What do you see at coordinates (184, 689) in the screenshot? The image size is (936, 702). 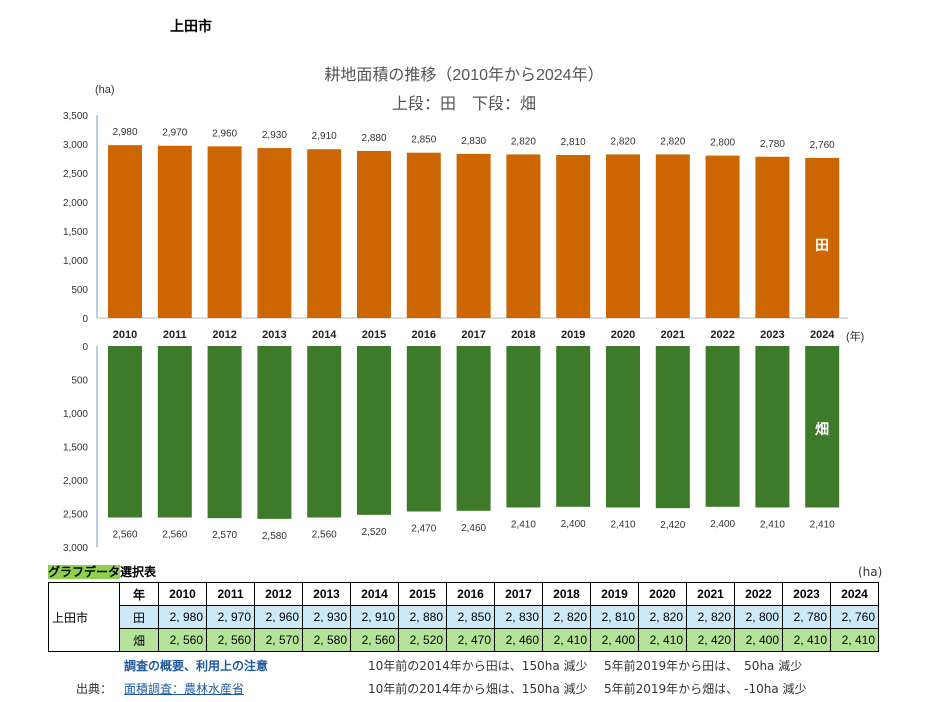 I see `source-link: 面積調査：農林水産省` at bounding box center [184, 689].